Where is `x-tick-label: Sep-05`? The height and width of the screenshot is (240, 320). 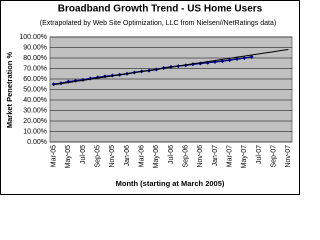 x-tick-label: Sep-05 is located at coordinates (98, 156).